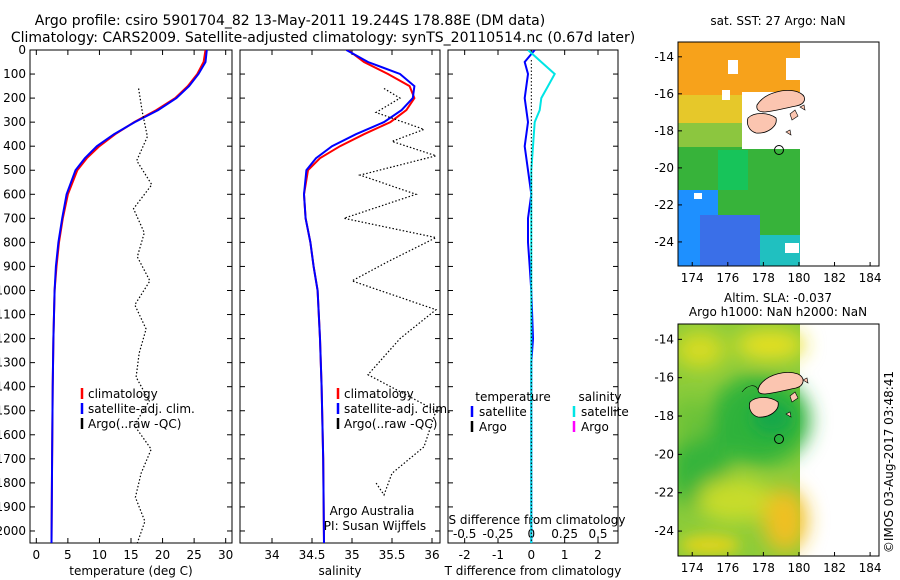  What do you see at coordinates (351, 555) in the screenshot?
I see `x-tick-label: 35` at bounding box center [351, 555].